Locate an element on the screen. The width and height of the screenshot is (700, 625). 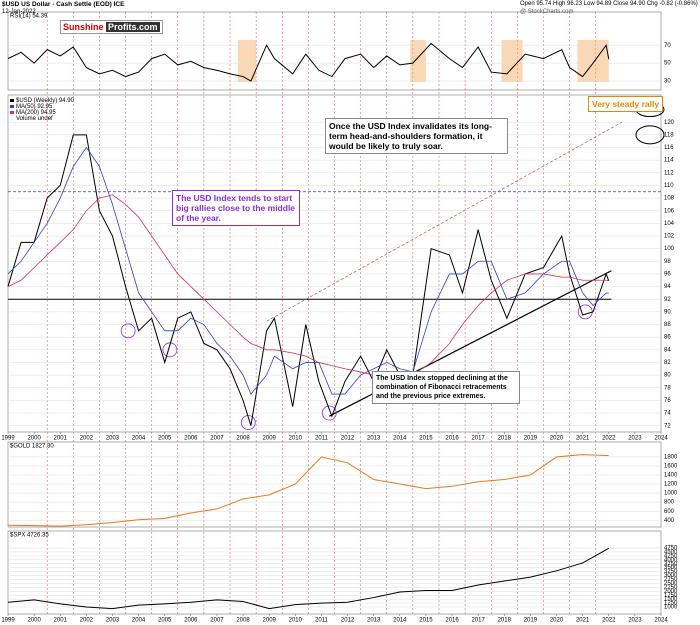
y-tick-label: 82 is located at coordinates (667, 363).